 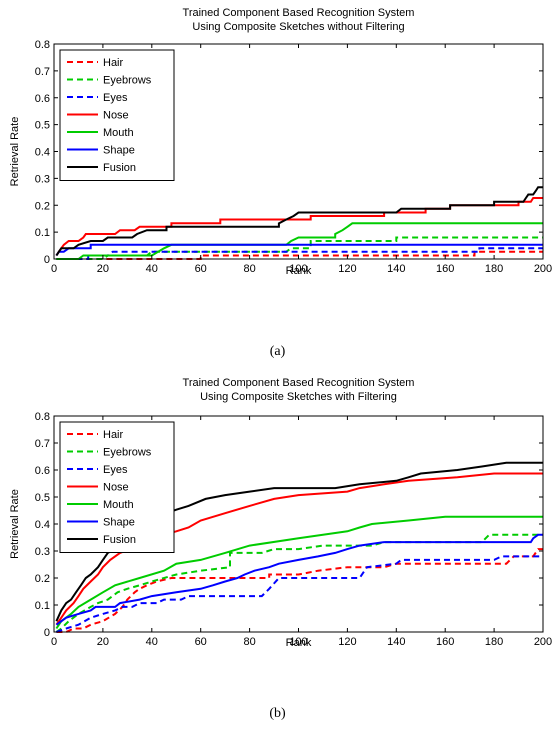 I want to click on chart-title-line: Using Composite Sketches with Filtering, so click(x=298, y=397).